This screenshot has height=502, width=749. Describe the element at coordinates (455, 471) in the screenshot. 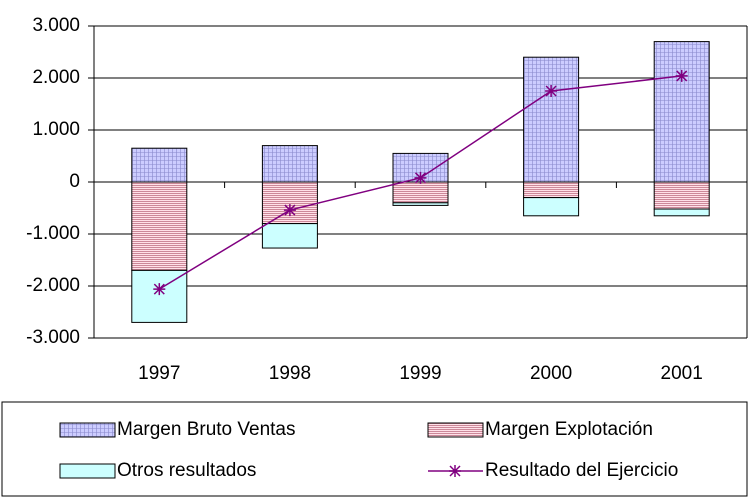

I see `legend-marker` at that location.